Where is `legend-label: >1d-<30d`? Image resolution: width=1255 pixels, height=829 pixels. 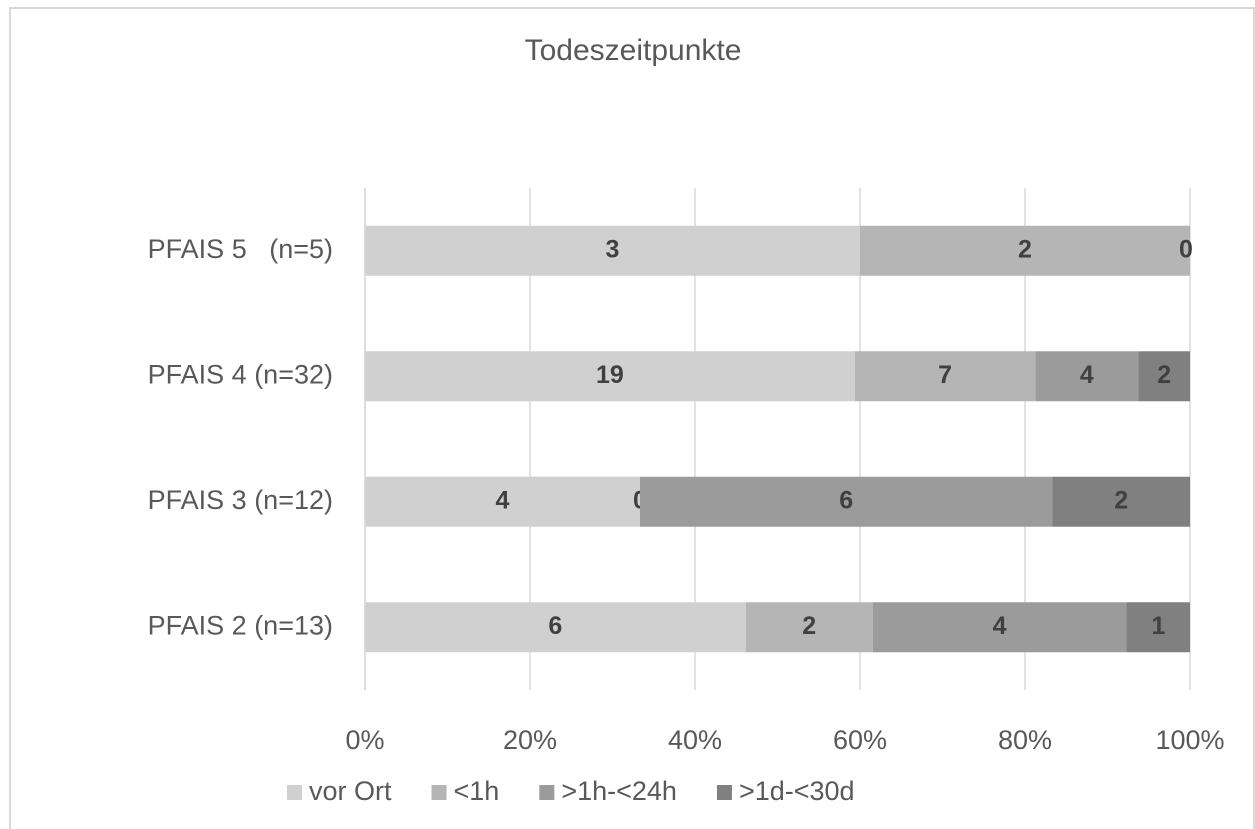 legend-label: >1d-<30d is located at coordinates (797, 791).